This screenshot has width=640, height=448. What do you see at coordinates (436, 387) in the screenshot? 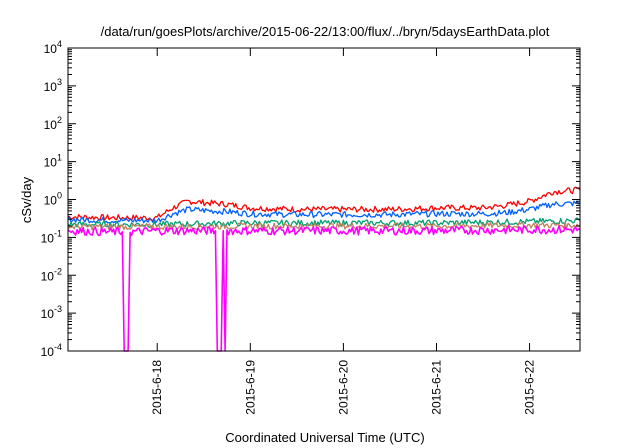
I see `x-tick-label: 2015-6-21` at bounding box center [436, 387].